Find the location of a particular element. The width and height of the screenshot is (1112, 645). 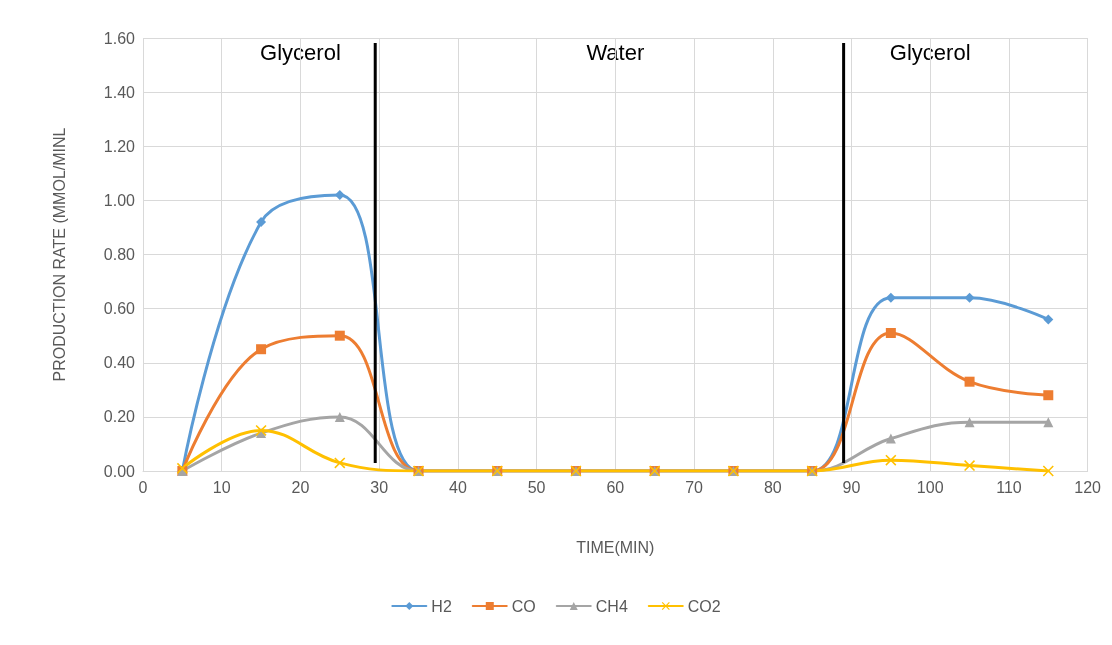

x-tick-label: 20 is located at coordinates (300, 487).